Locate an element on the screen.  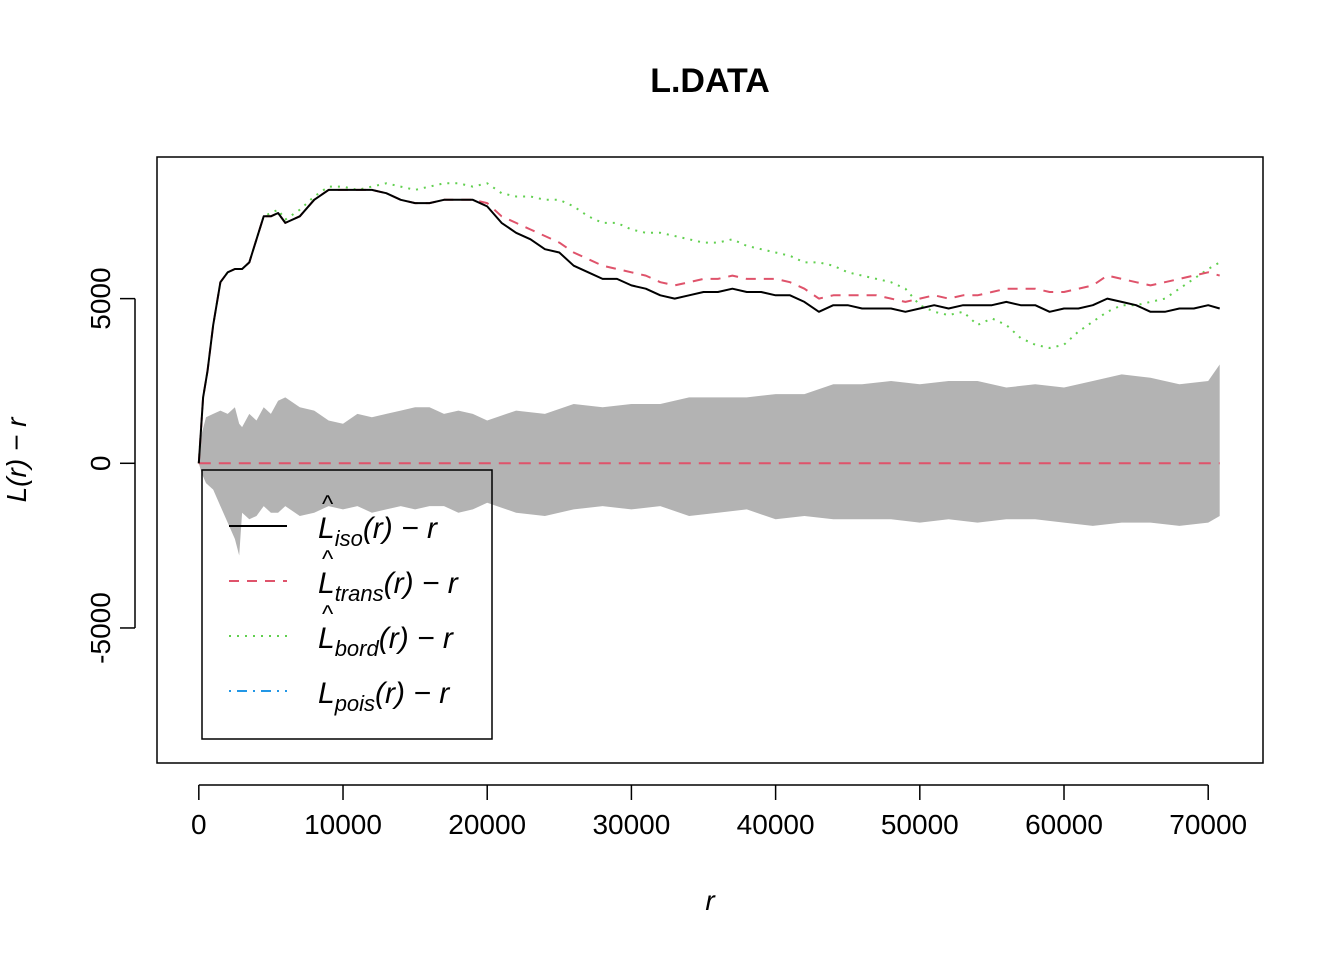
x-axis: 0 10000 20000 30000 40000 50000 60000 70000 is located at coordinates (719, 812).